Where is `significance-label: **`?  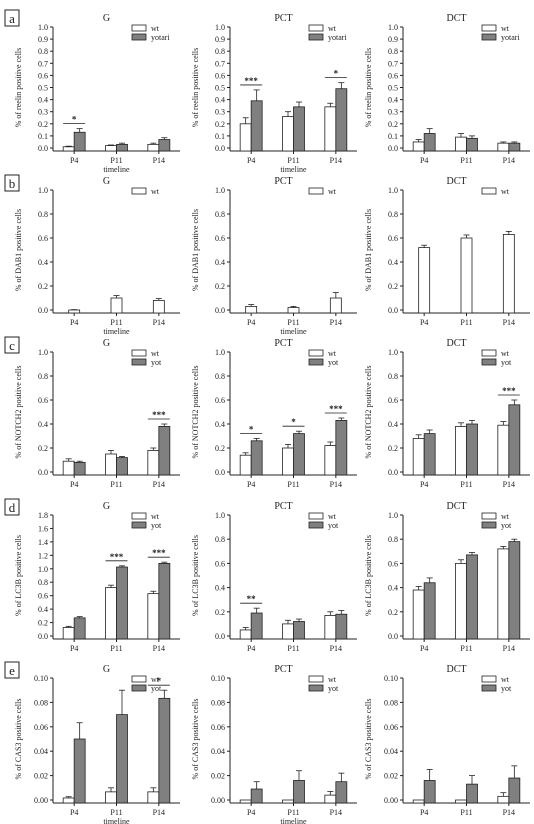 significance-label: ** is located at coordinates (252, 599).